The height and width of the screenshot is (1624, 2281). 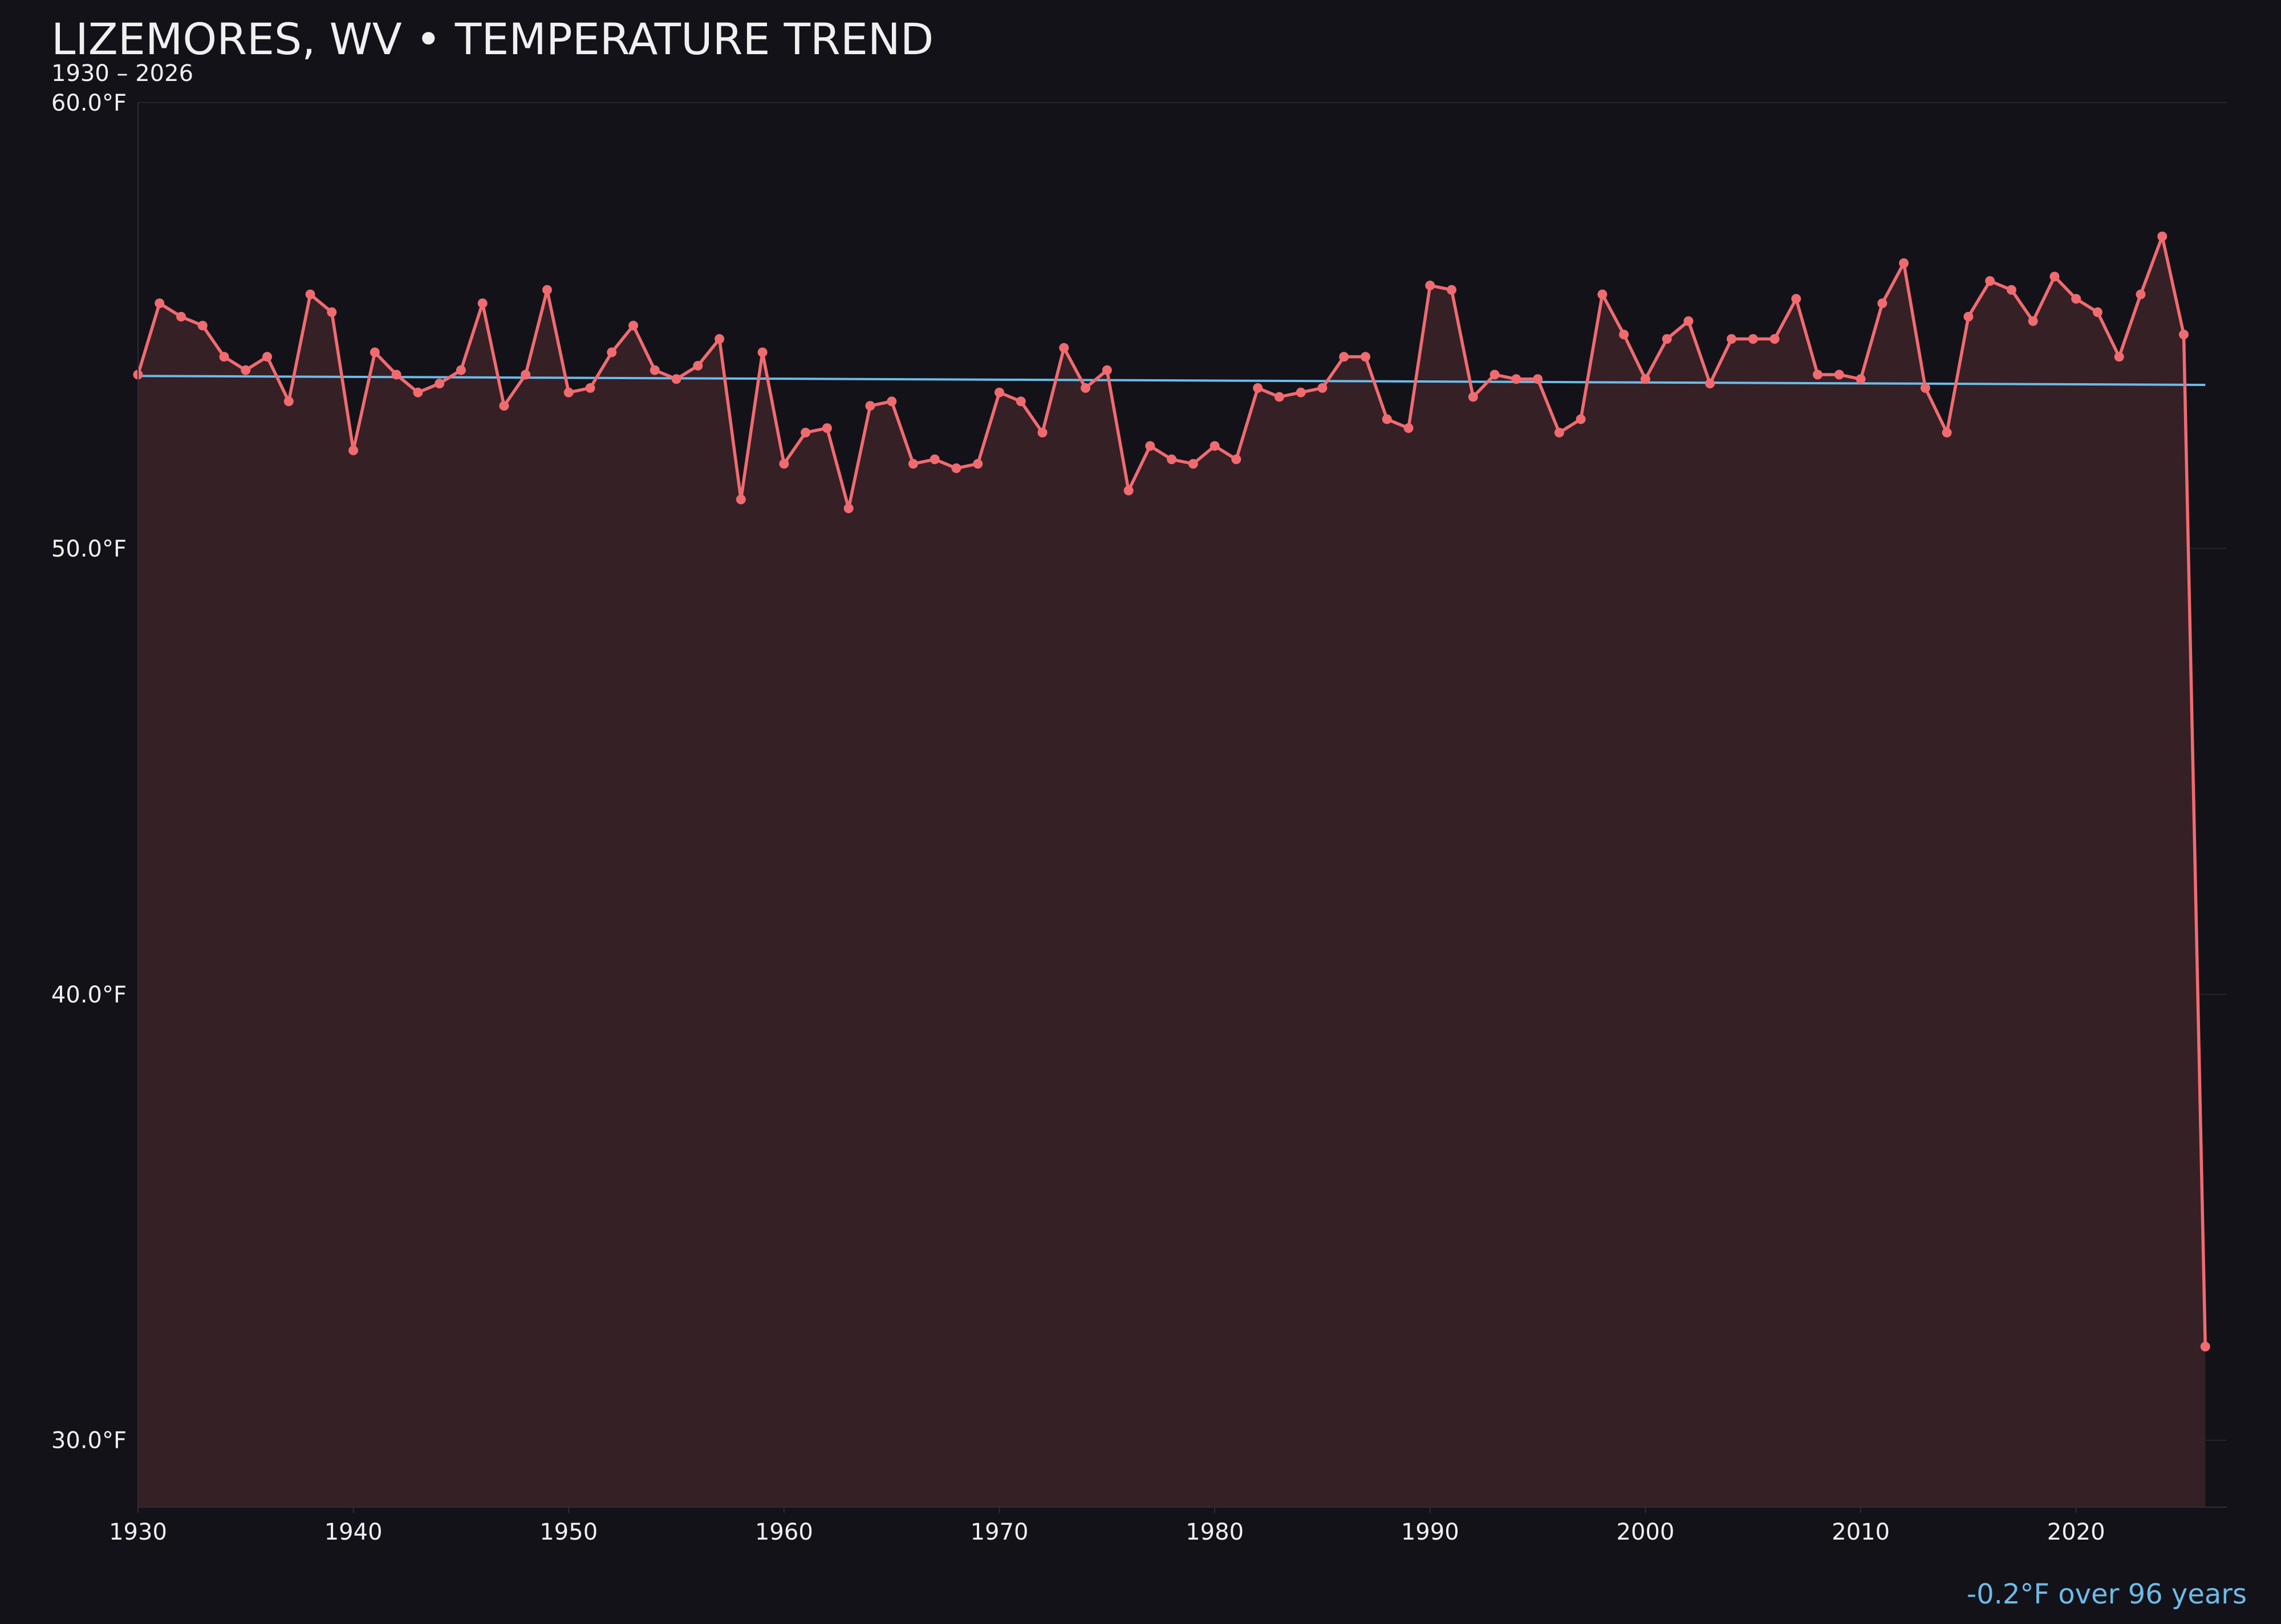 What do you see at coordinates (978, 464) in the screenshot?
I see `data-point-1969` at bounding box center [978, 464].